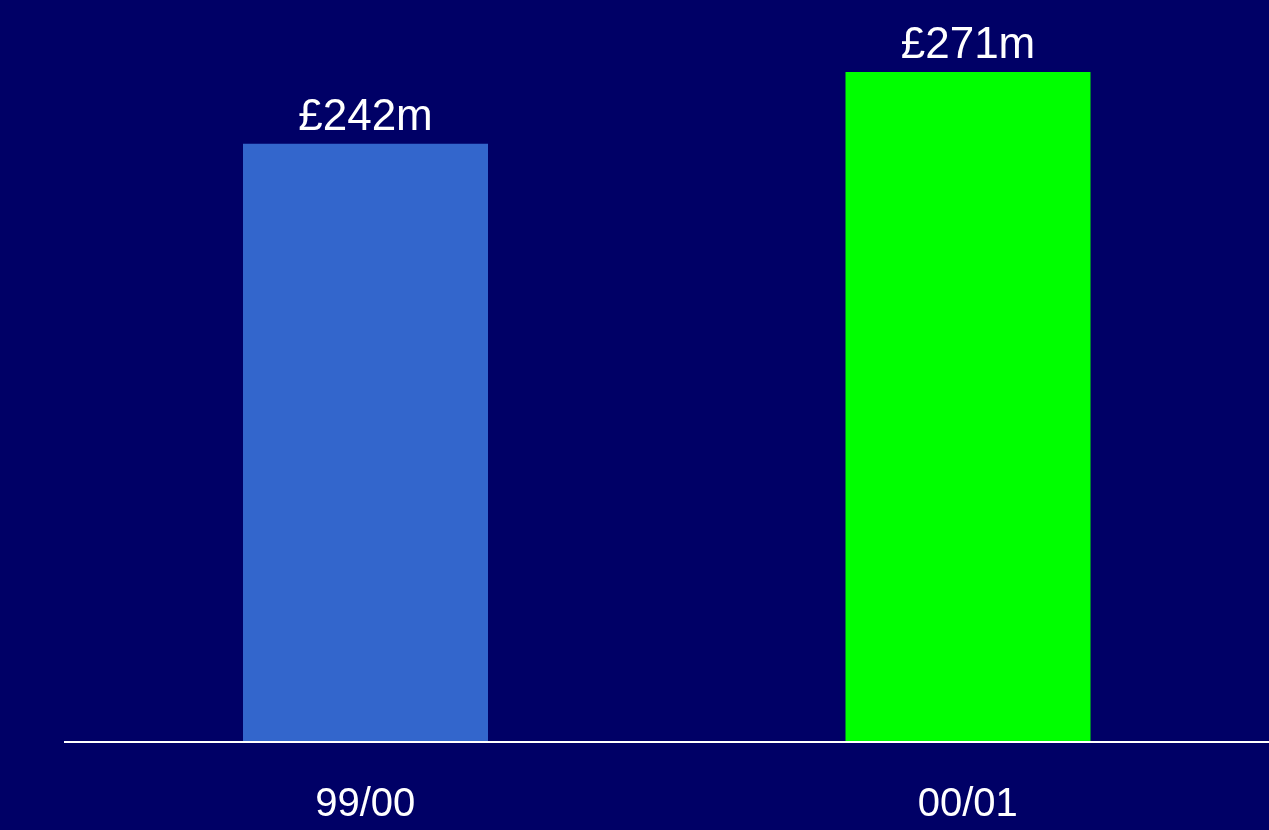 The image size is (1269, 830). Describe the element at coordinates (967, 802) in the screenshot. I see `x-tick-label: 00/01` at that location.